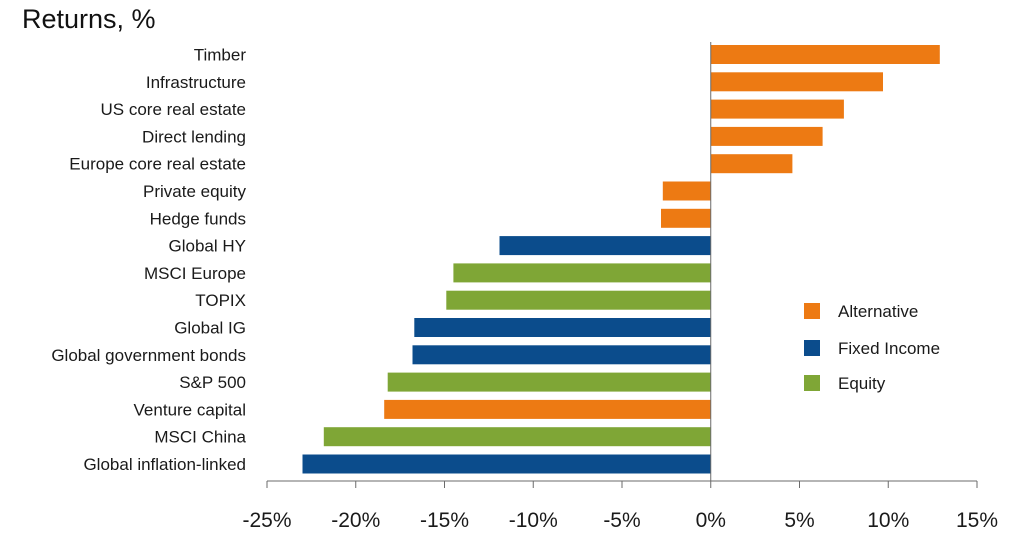 The image size is (1024, 536). I want to click on category-label-infrastructure: Infrastructure, so click(196, 82).